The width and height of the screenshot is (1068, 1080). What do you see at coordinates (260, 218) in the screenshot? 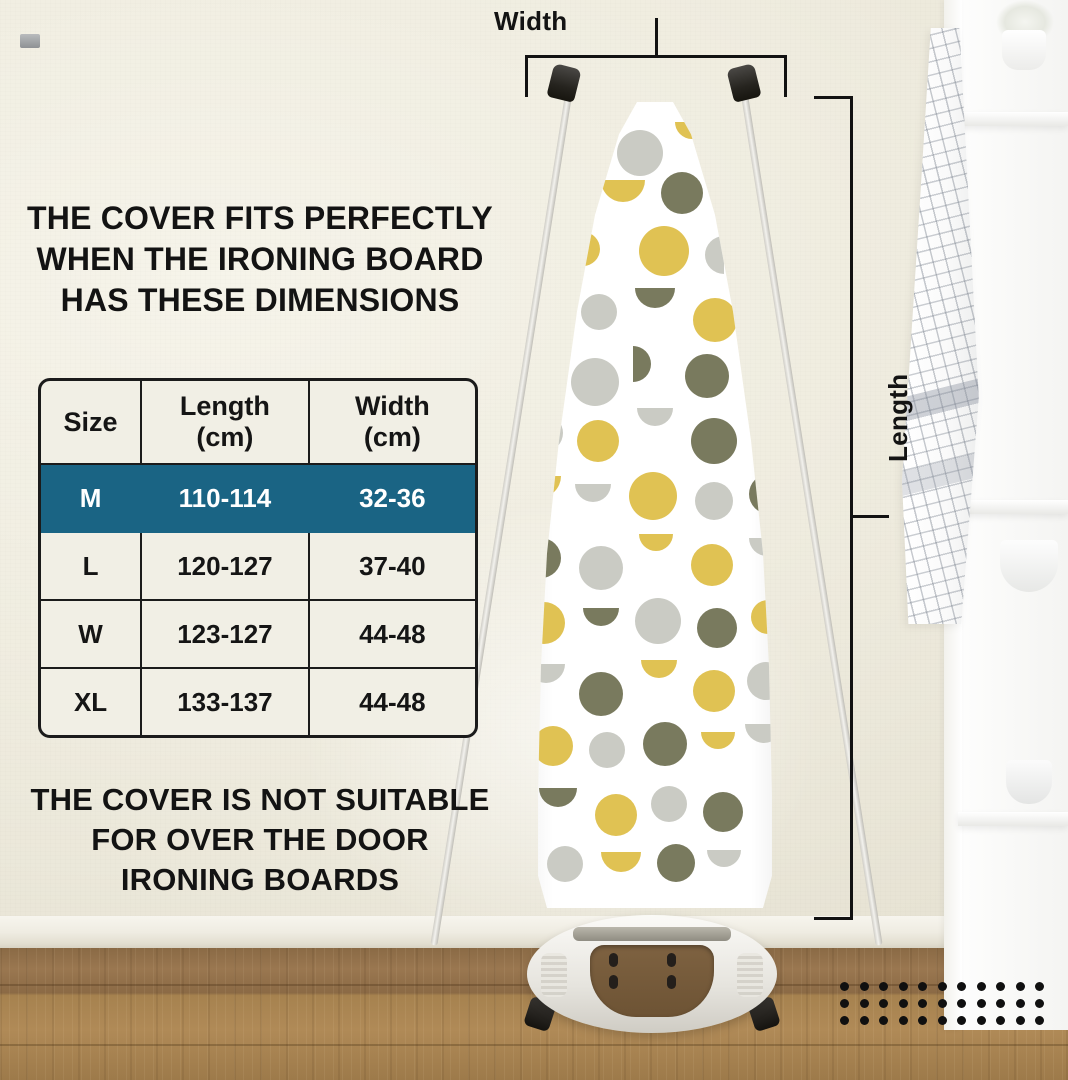
I see `headline-line-1: THE COVER FITS PERFECTLY` at bounding box center [260, 218].